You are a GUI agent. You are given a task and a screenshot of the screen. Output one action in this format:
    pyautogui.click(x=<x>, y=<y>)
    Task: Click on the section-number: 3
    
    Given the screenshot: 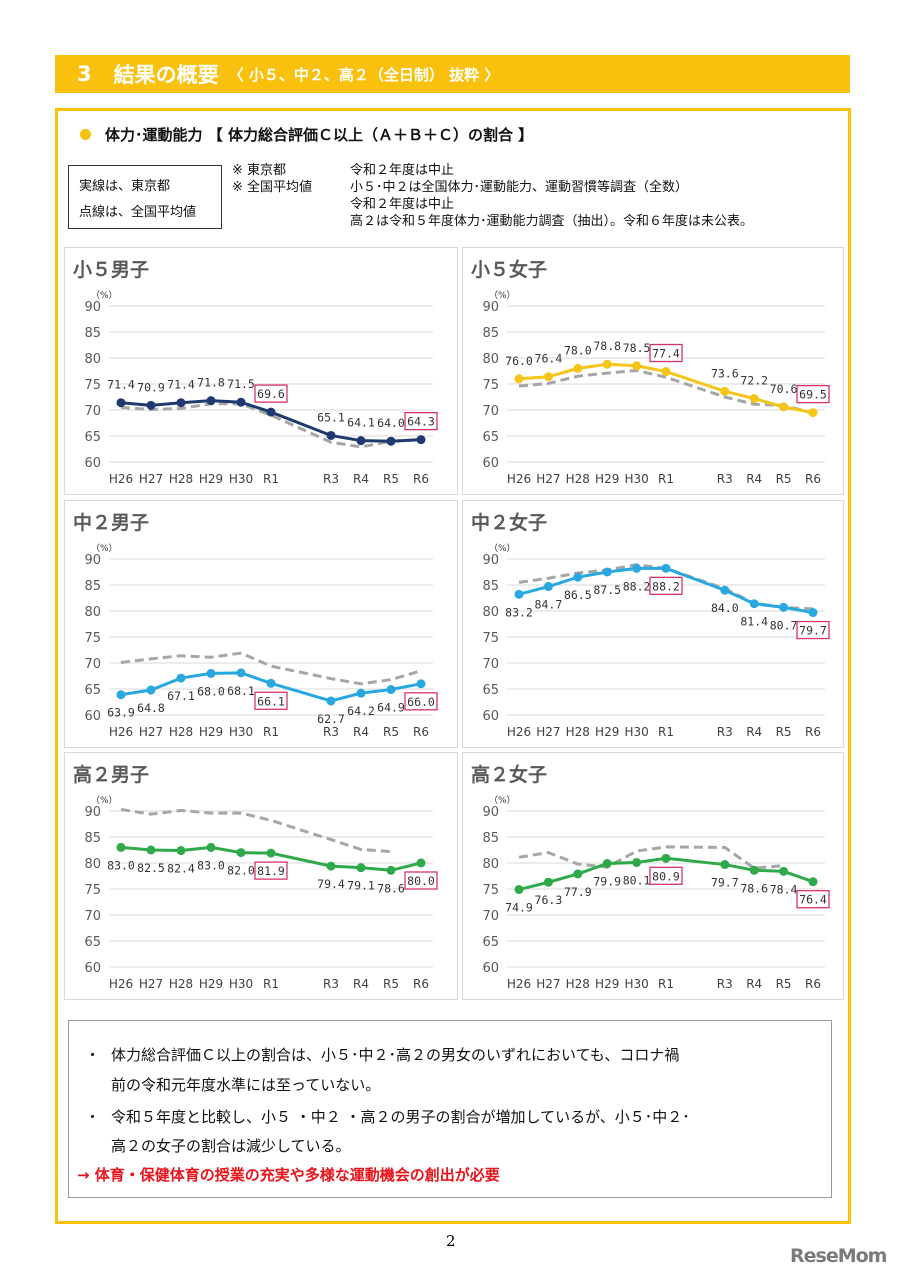 What is the action you would take?
    pyautogui.click(x=84, y=74)
    